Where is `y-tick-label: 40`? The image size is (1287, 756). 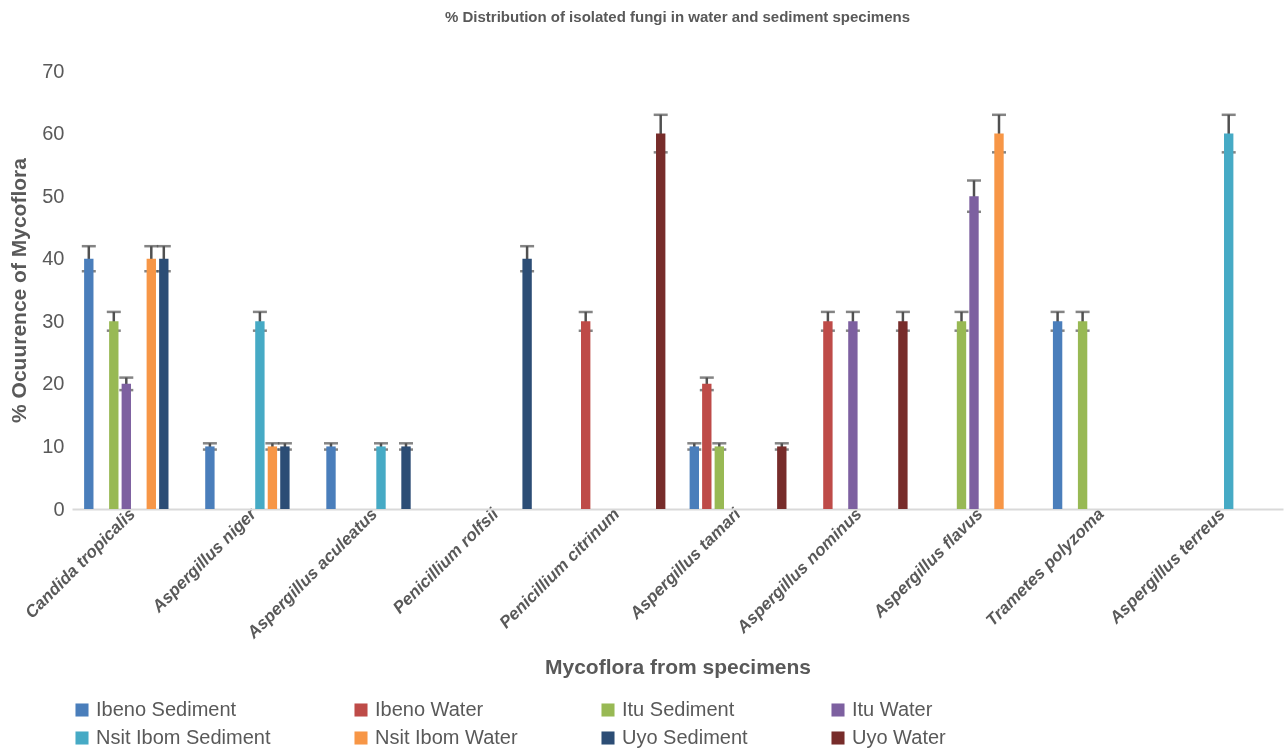 y-tick-label: 40 is located at coordinates (53, 258).